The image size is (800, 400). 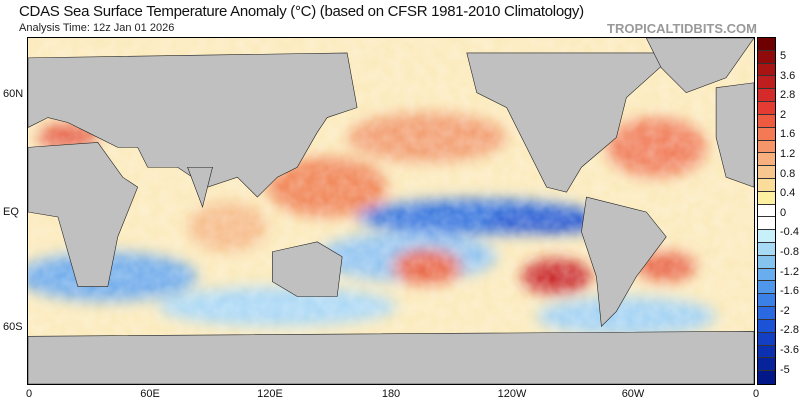 What do you see at coordinates (307, 269) in the screenshot?
I see `land-australia` at bounding box center [307, 269].